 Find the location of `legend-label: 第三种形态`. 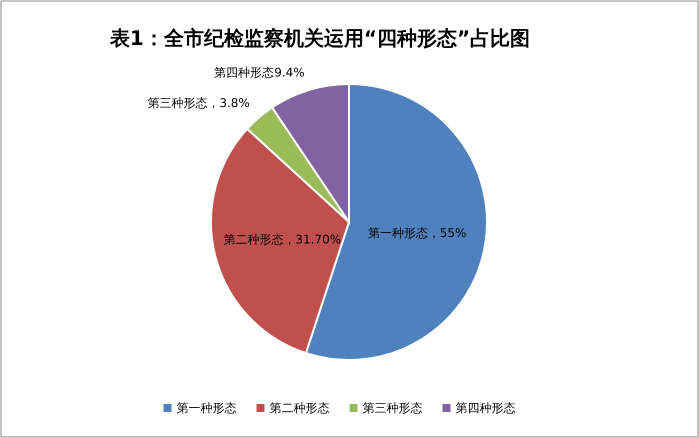

legend-label: 第三种形态 is located at coordinates (392, 408).